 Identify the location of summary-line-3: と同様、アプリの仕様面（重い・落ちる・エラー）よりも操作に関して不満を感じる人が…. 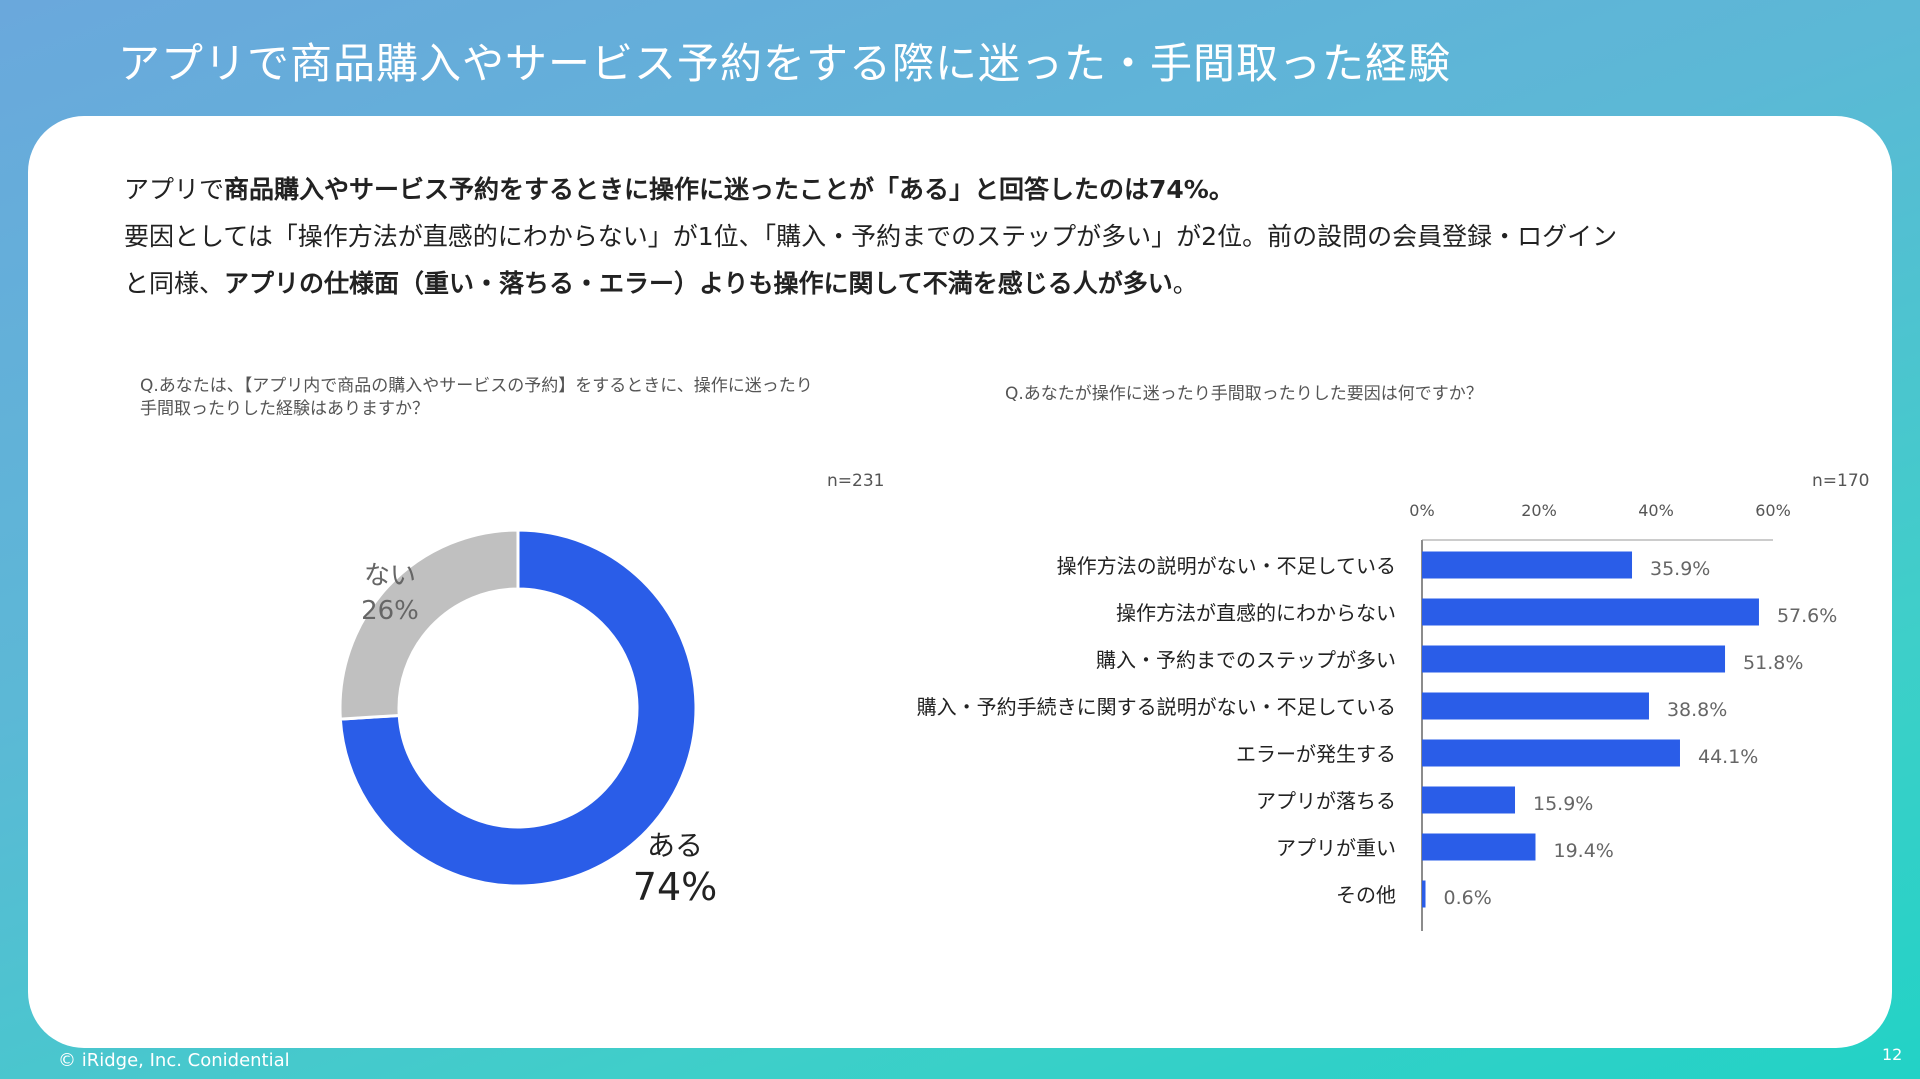
(974, 283).